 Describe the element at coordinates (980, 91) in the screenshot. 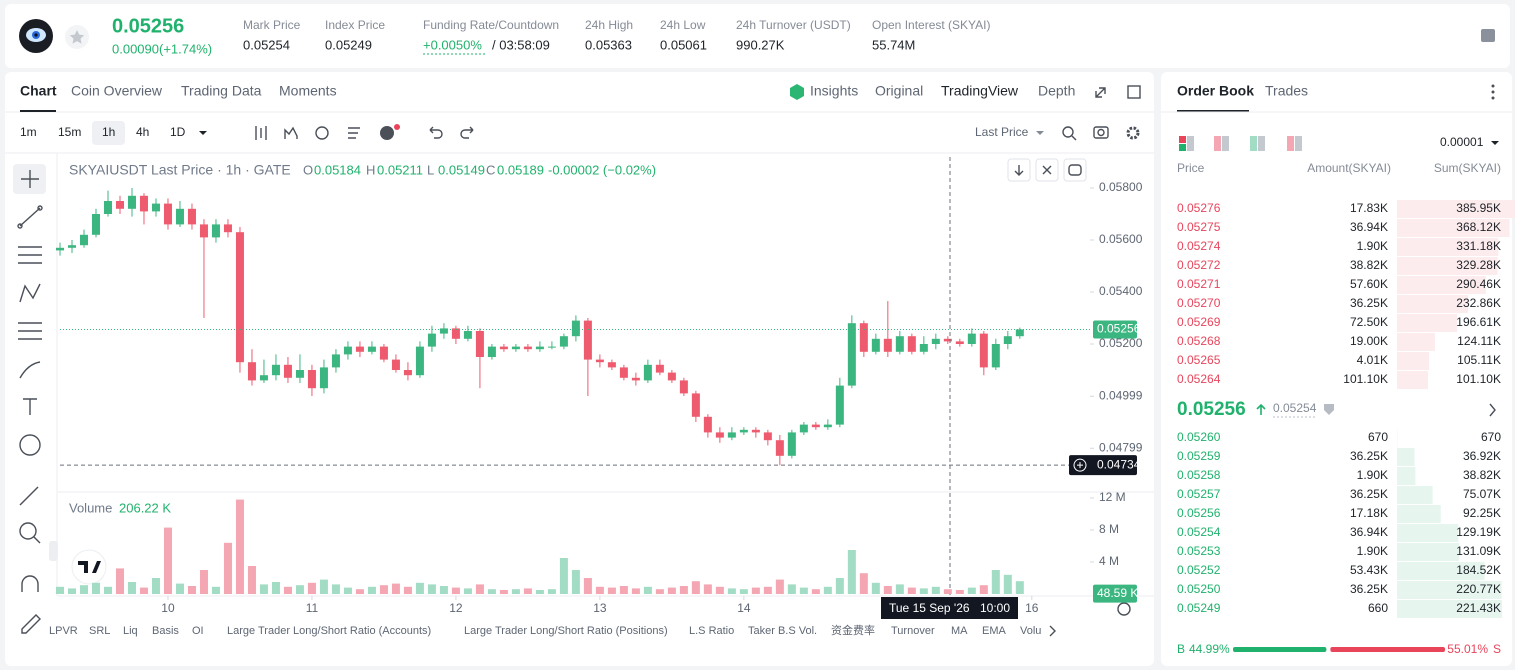

I see `view-tab: TradingView` at that location.